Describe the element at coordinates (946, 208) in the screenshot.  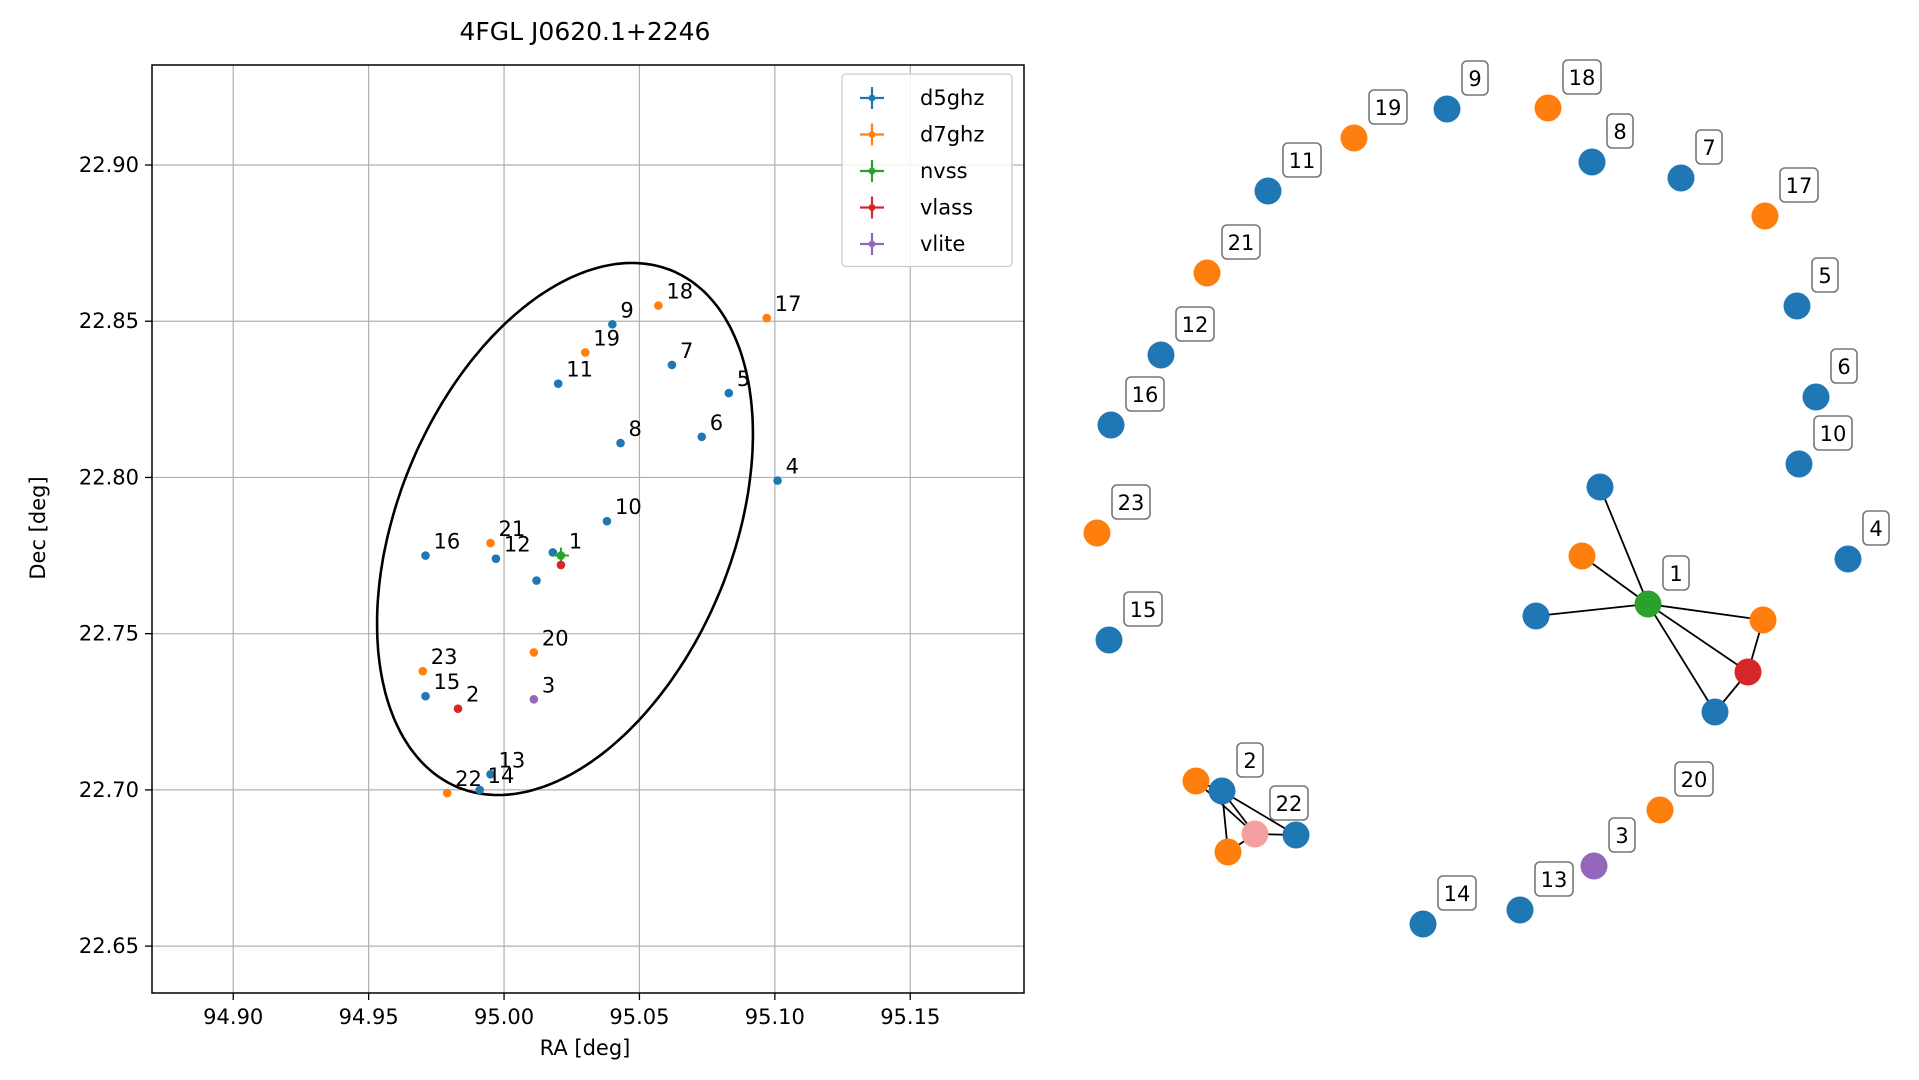
I see `legend-label: vlass` at that location.